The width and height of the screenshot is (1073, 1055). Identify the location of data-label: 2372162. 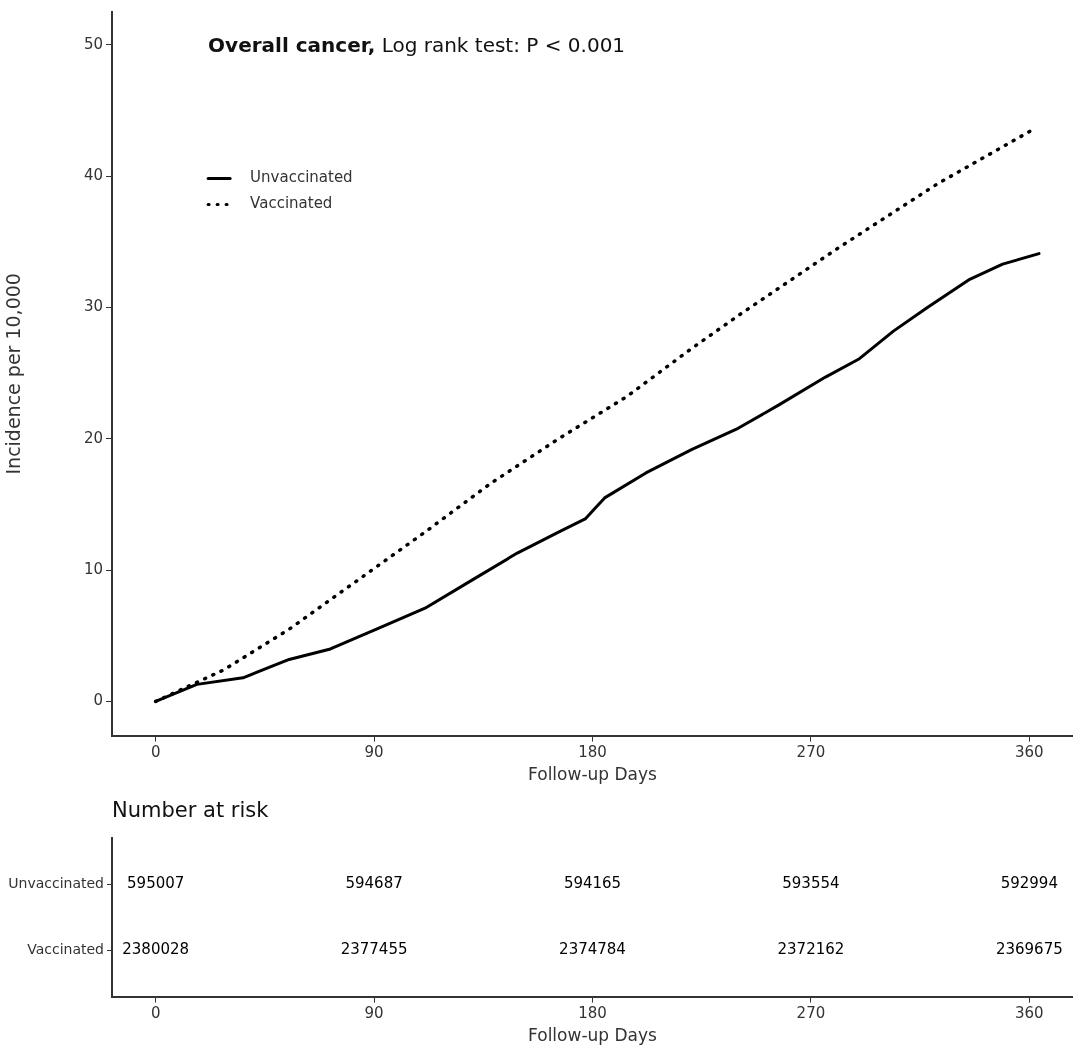
(811, 949).